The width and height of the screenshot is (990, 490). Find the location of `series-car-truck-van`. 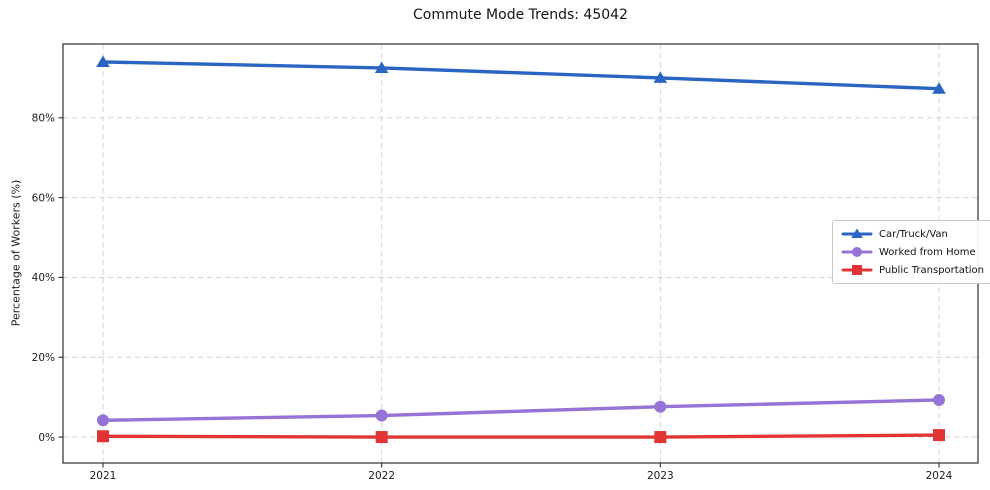

series-car-truck-van is located at coordinates (521, 74).